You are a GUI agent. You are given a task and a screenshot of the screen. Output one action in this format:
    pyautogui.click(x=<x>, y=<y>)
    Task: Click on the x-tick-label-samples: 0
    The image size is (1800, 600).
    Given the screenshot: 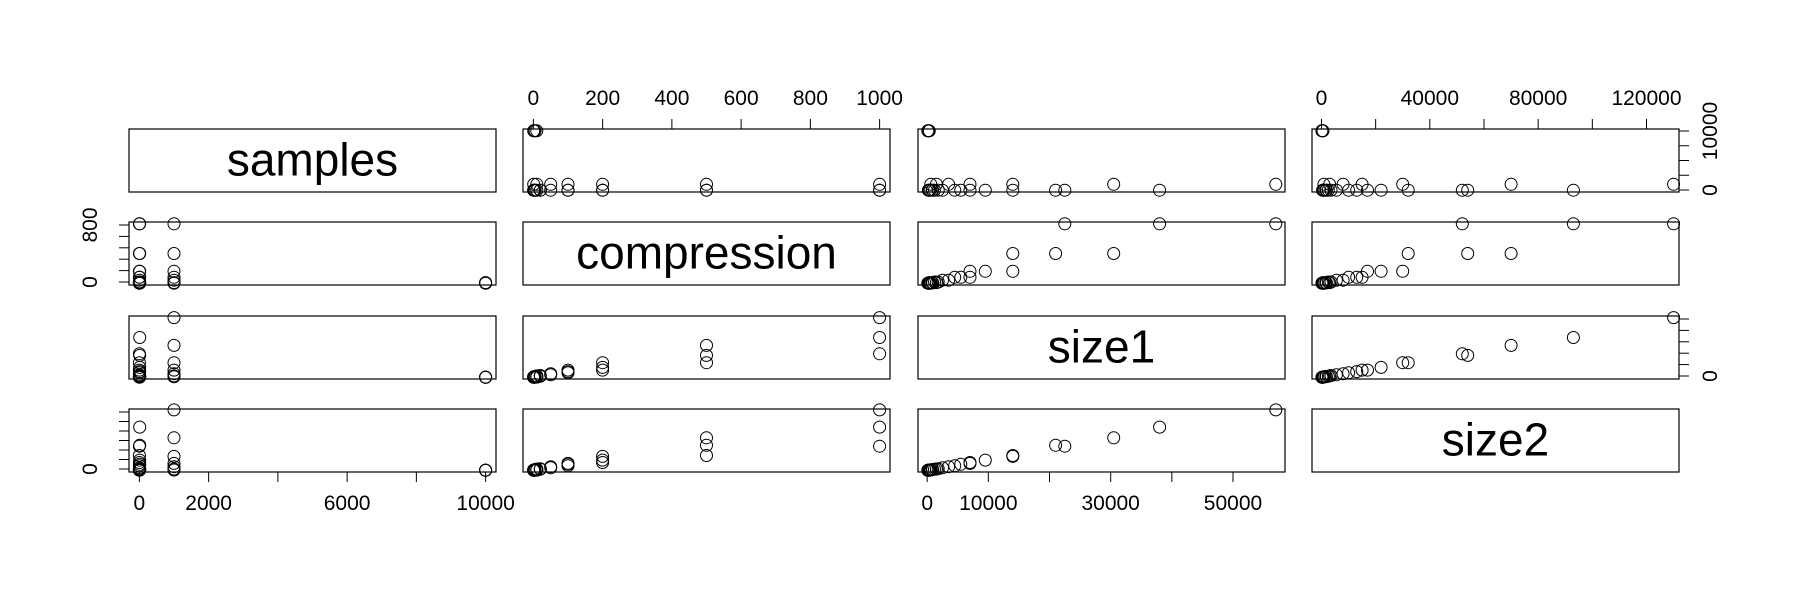 What is the action you would take?
    pyautogui.click(x=140, y=503)
    